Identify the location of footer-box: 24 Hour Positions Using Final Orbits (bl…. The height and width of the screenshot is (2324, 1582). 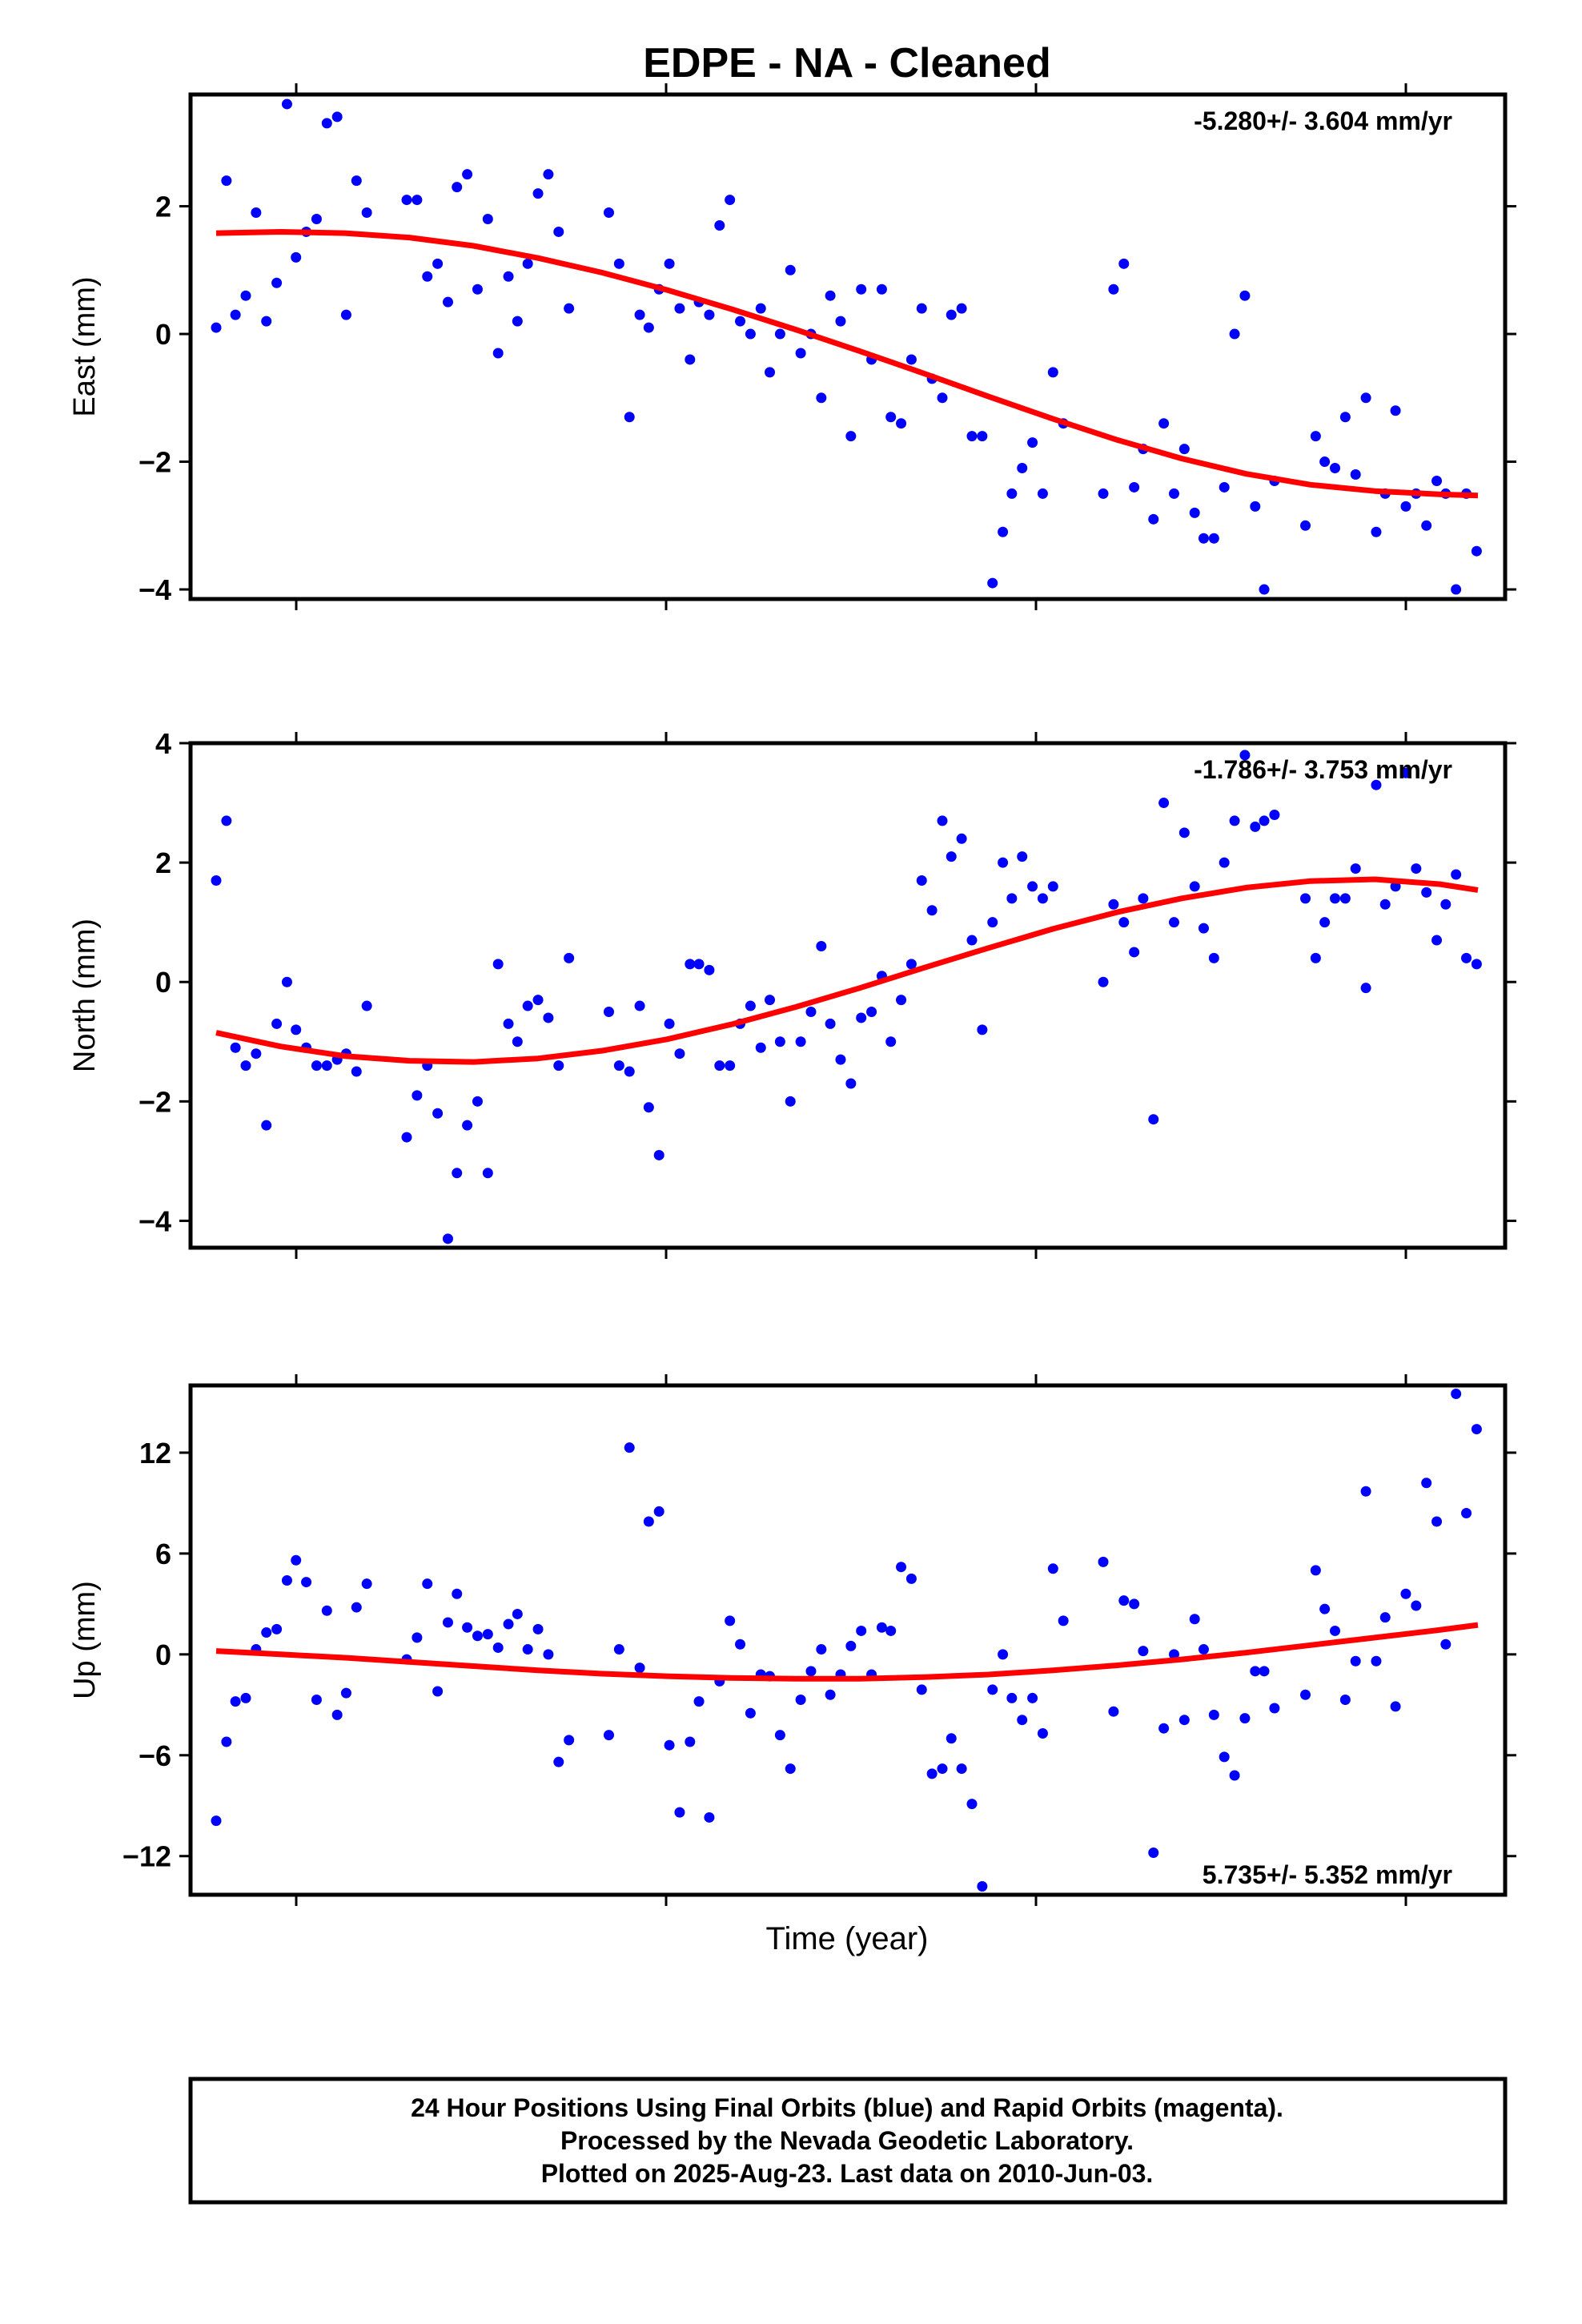
(848, 2141).